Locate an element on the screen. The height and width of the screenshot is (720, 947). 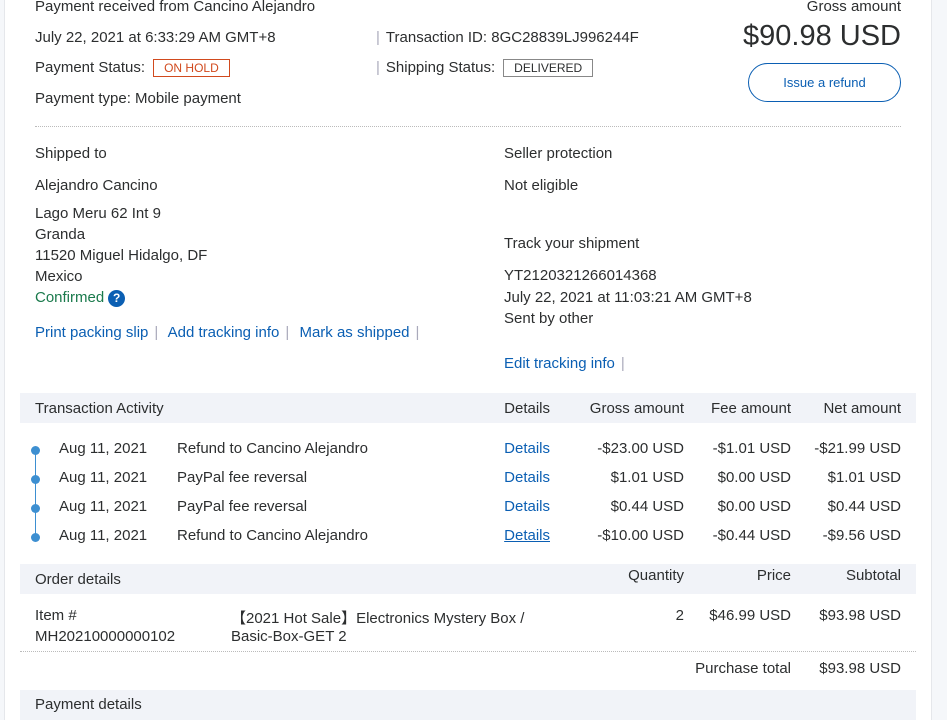
col-net: Net amount is located at coordinates (862, 408).